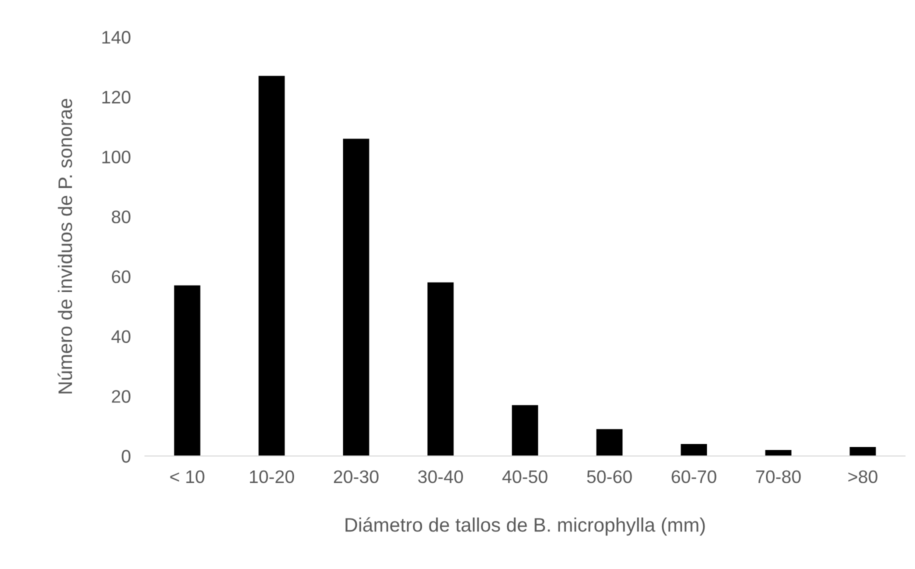  Describe the element at coordinates (525, 526) in the screenshot. I see `x-axis-title: Diámetro de tallos de B. microphylla (mm)` at that location.